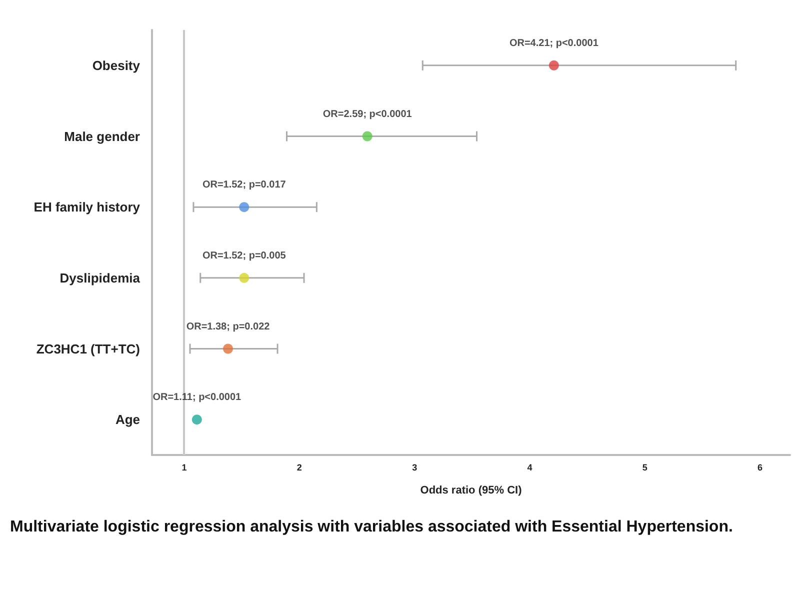 This screenshot has width=810, height=594. I want to click on data-label: OR=1.52; p=0.017, so click(244, 185).